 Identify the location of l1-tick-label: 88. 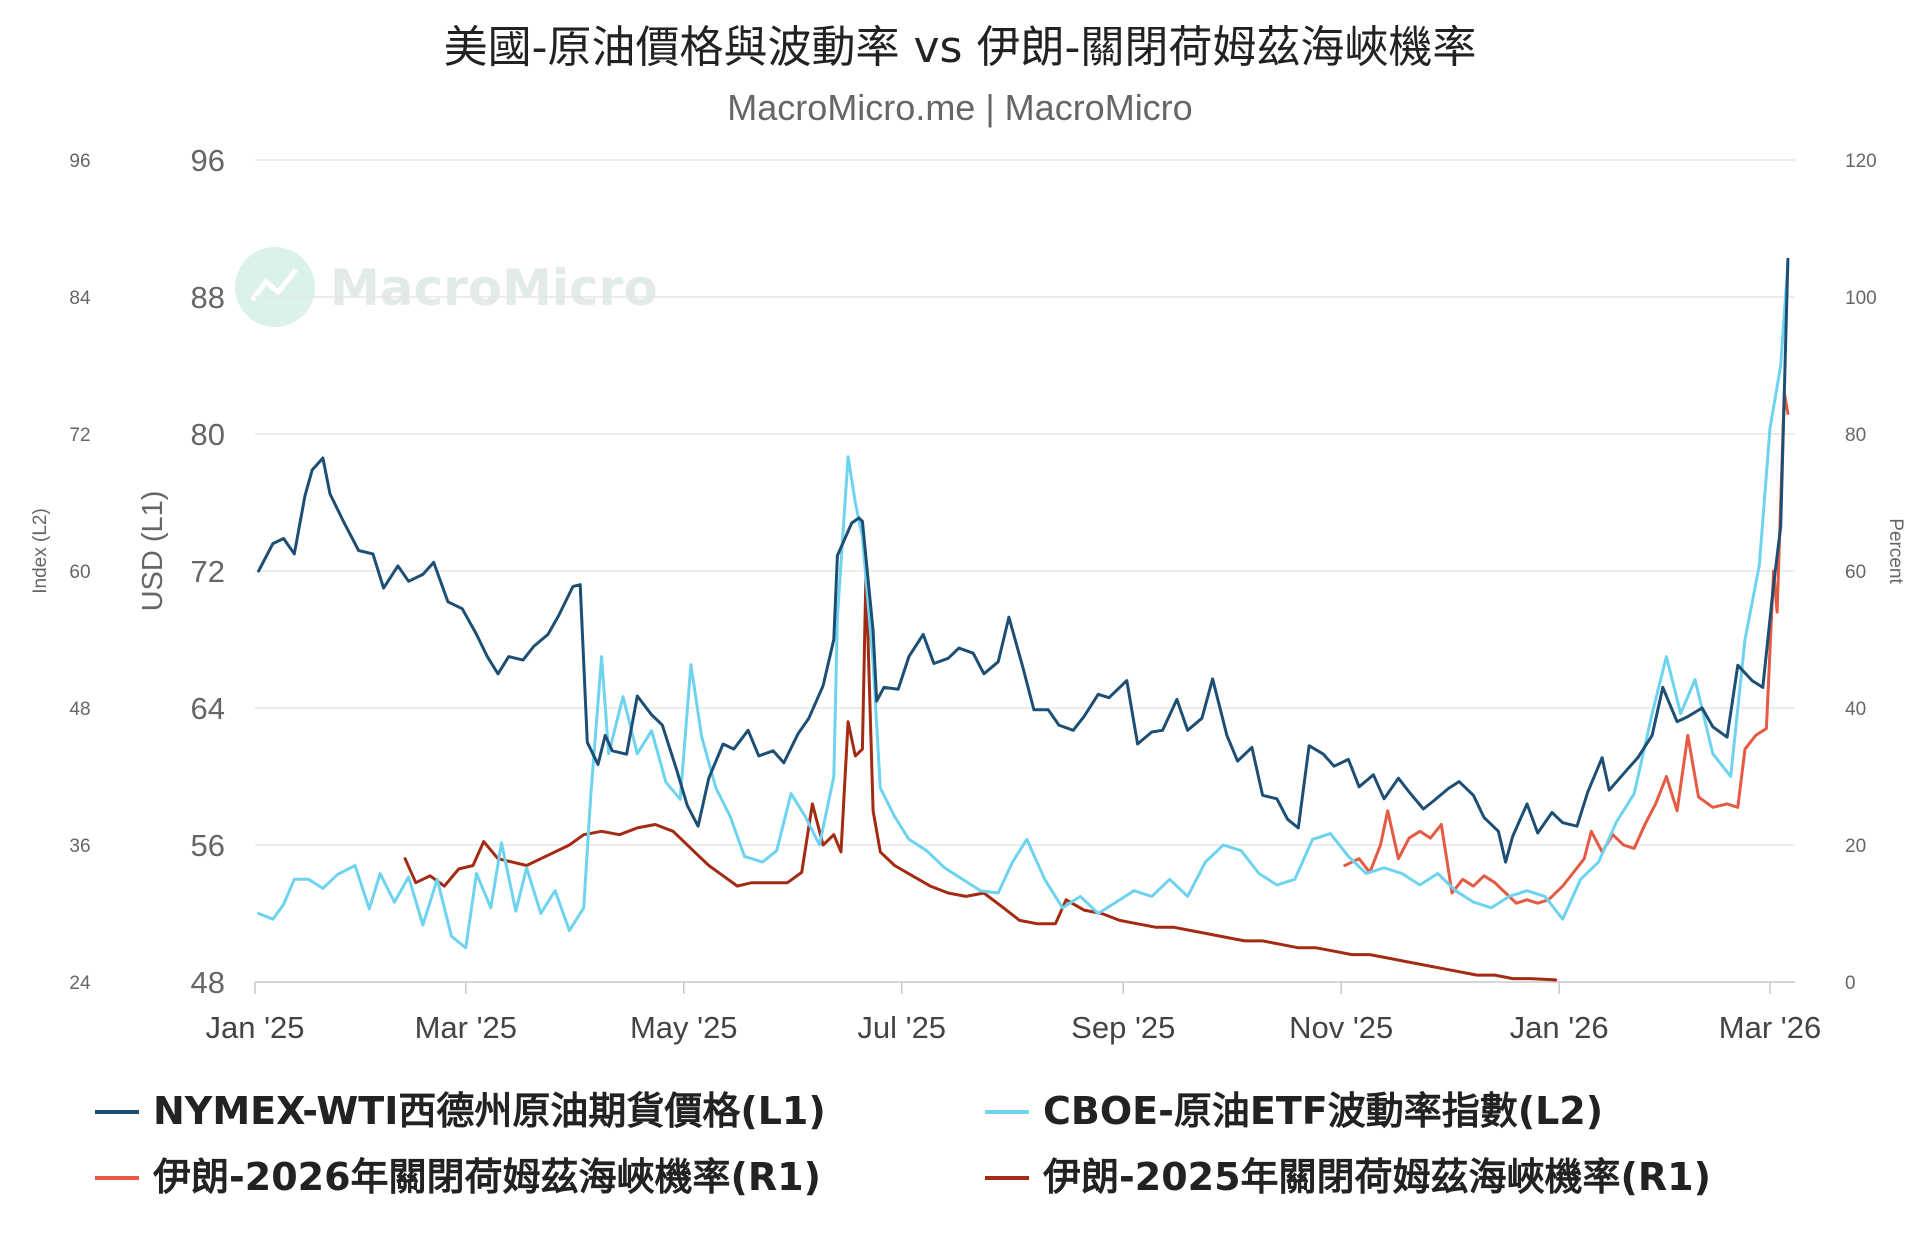
(208, 297).